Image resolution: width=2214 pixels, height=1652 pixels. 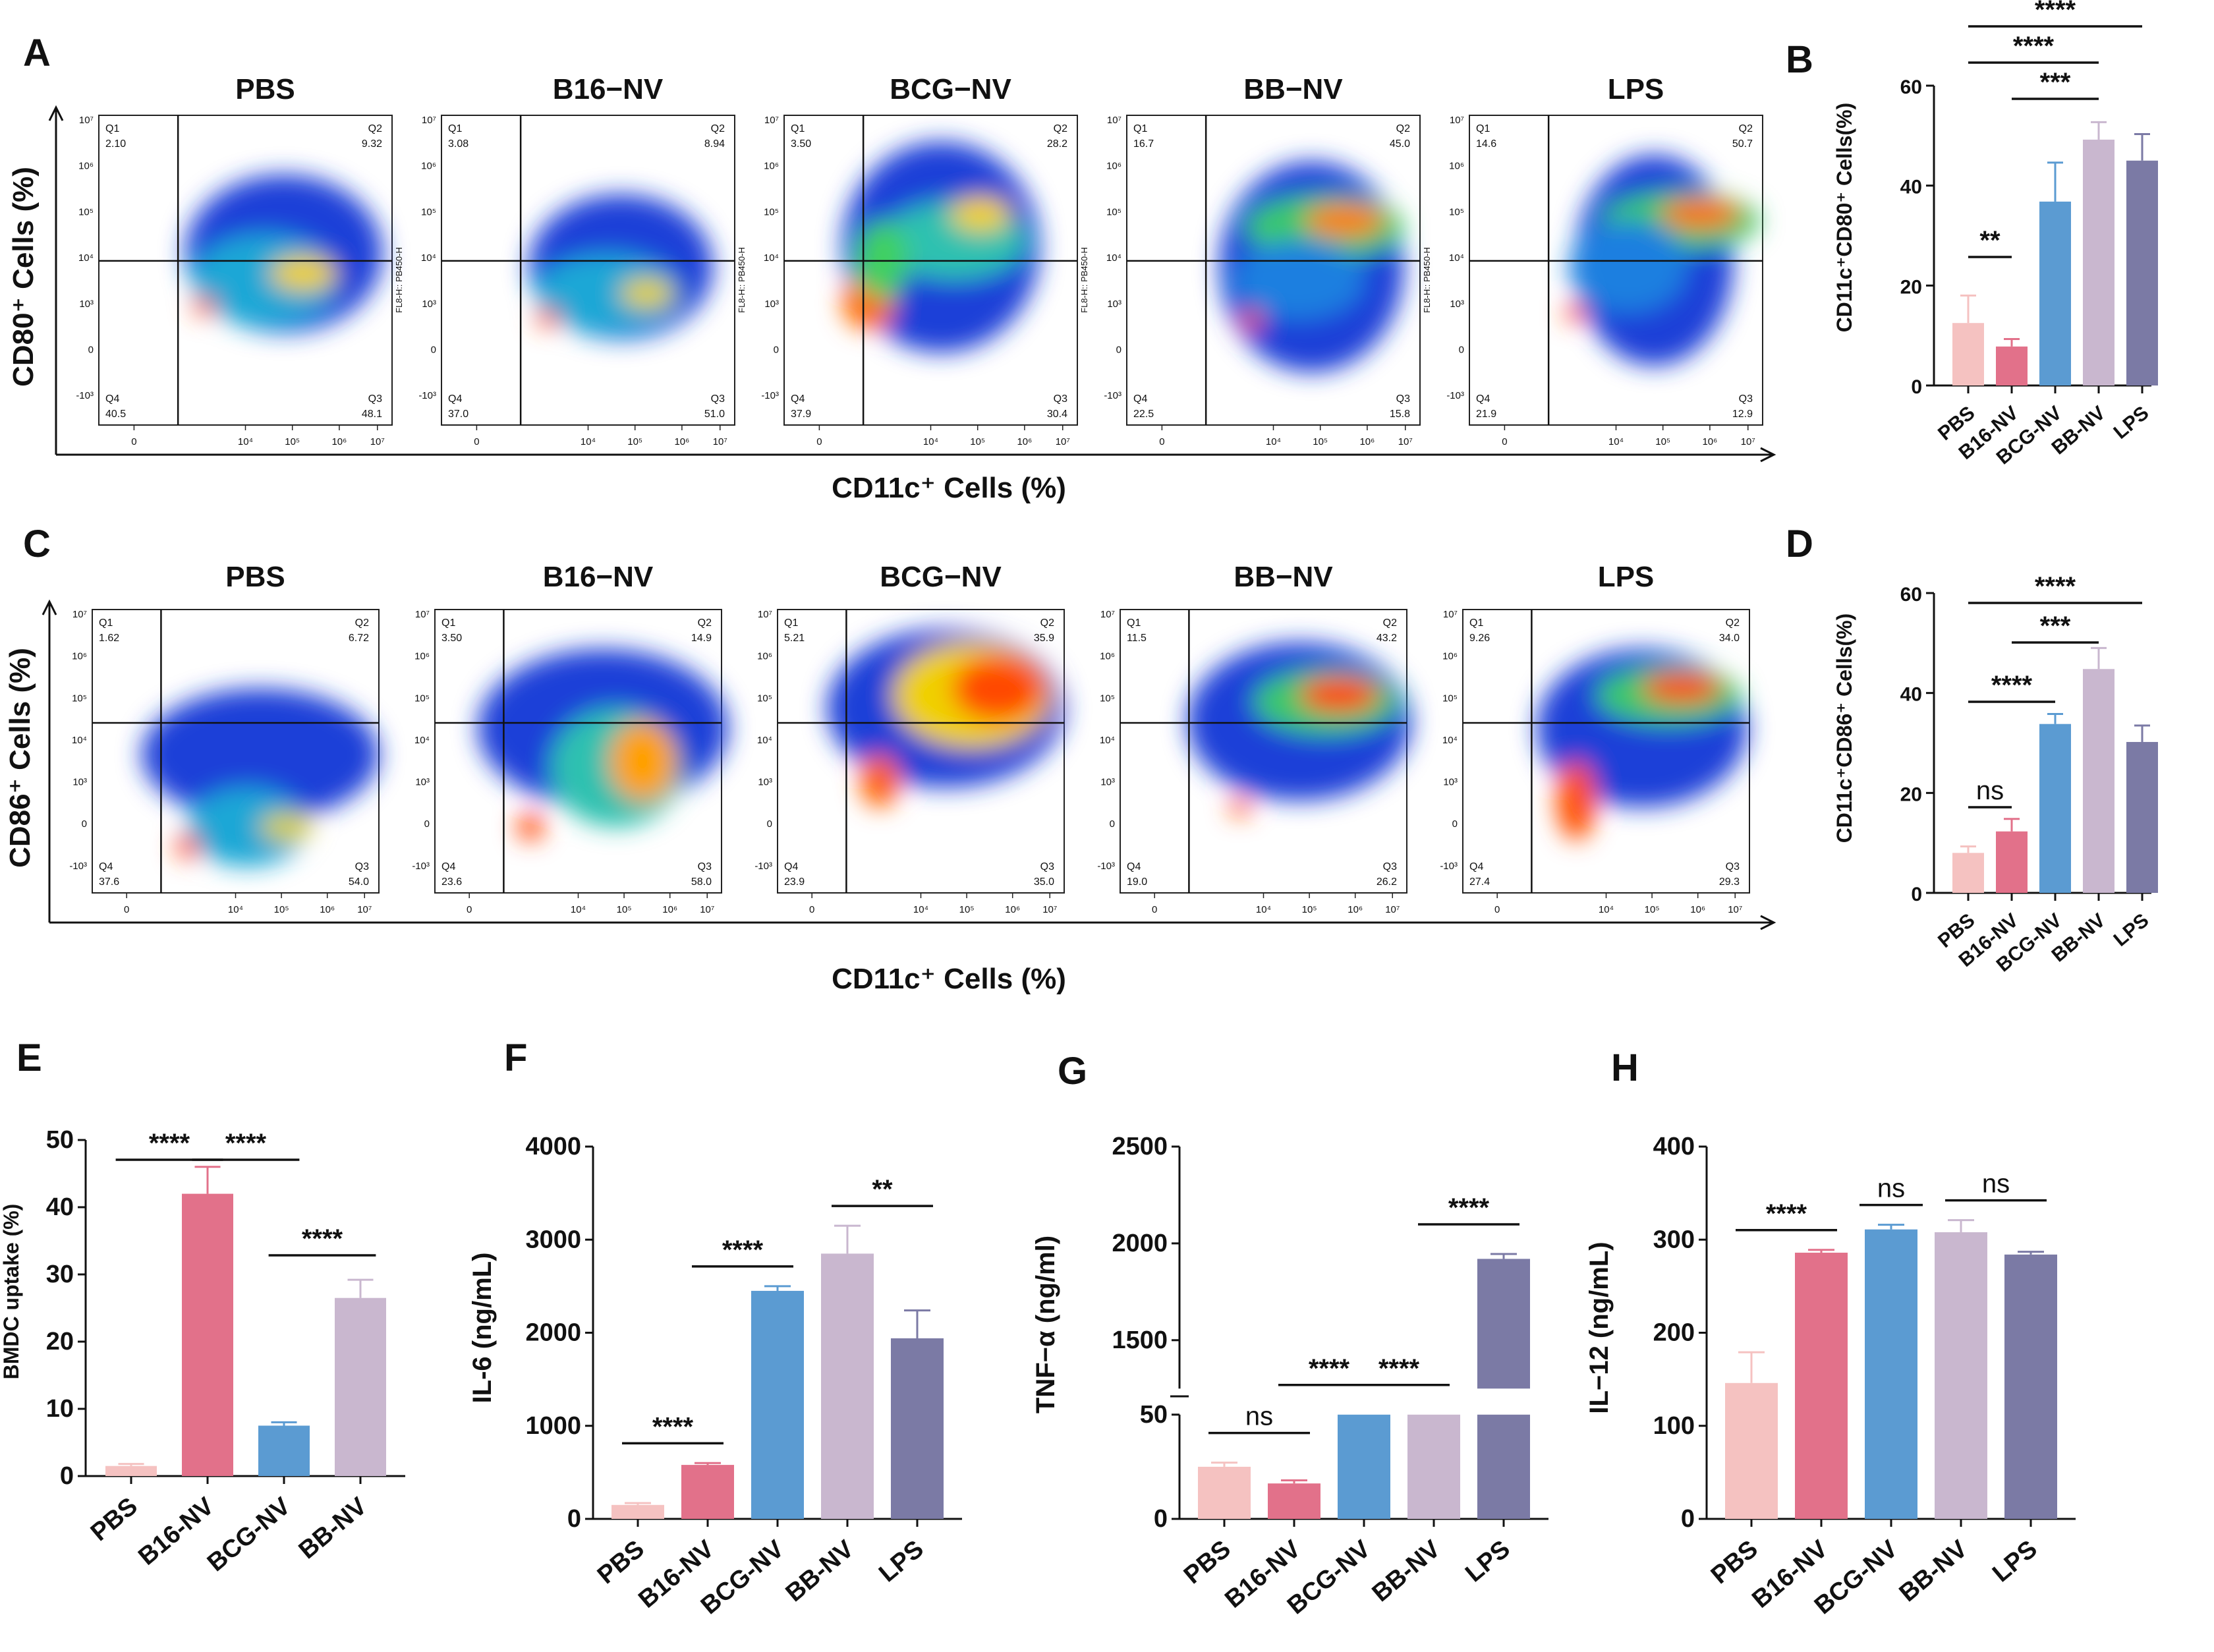 I want to click on significance-label: ns, so click(x=1990, y=790).